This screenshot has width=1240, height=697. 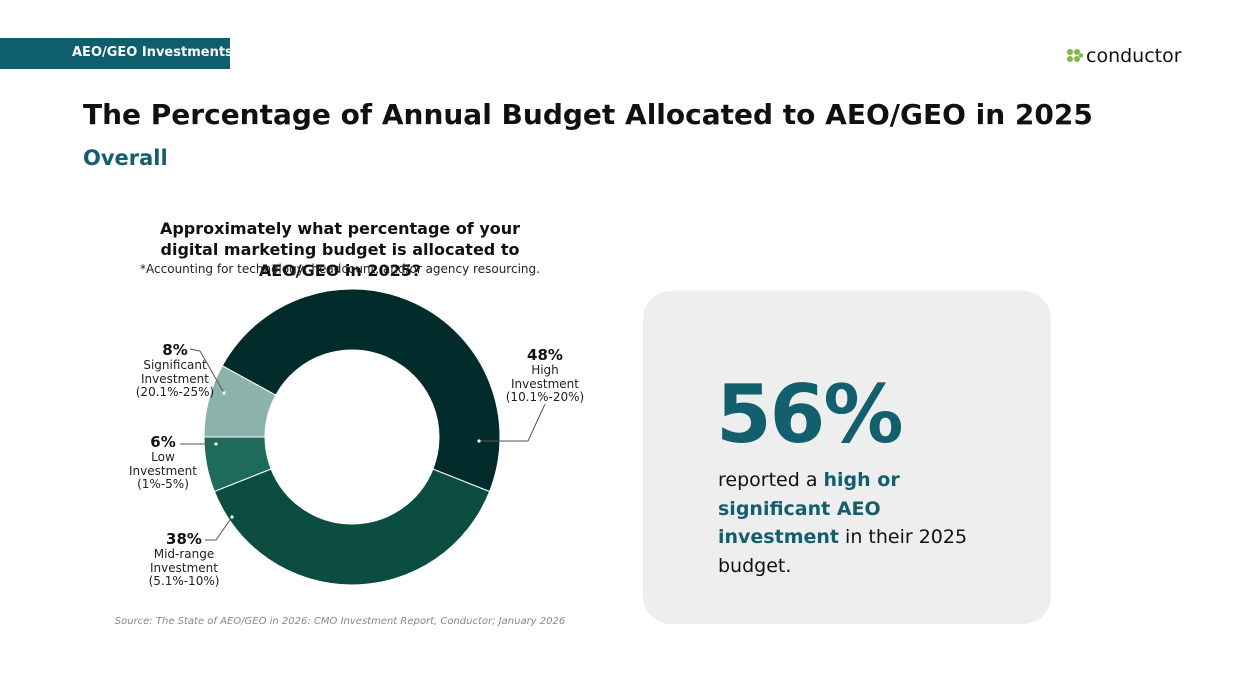 What do you see at coordinates (545, 355) in the screenshot?
I see `value-label: 48%` at bounding box center [545, 355].